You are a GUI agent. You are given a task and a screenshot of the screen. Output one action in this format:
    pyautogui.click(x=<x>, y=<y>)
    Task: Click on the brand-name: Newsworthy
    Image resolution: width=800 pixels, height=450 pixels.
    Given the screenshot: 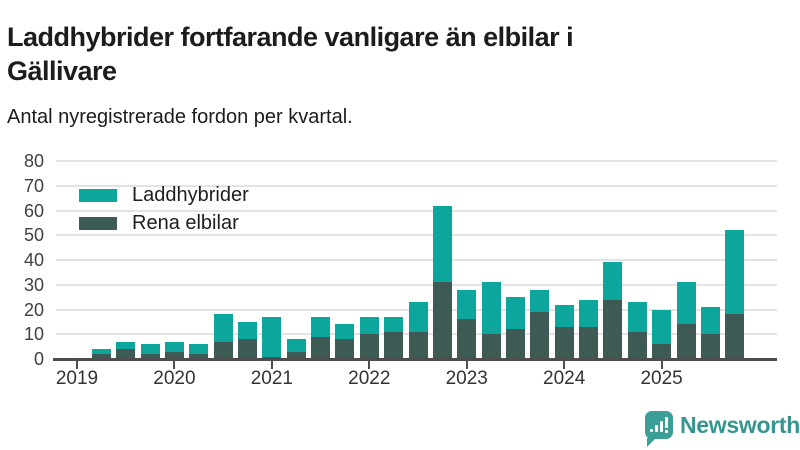 What is the action you would take?
    pyautogui.click(x=740, y=424)
    